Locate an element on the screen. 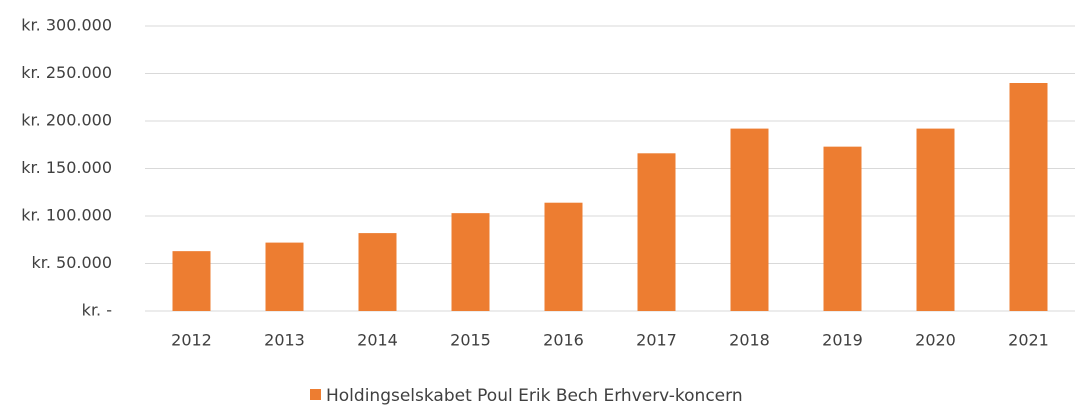  y-tick-label: kr. 150.000 is located at coordinates (66, 167).